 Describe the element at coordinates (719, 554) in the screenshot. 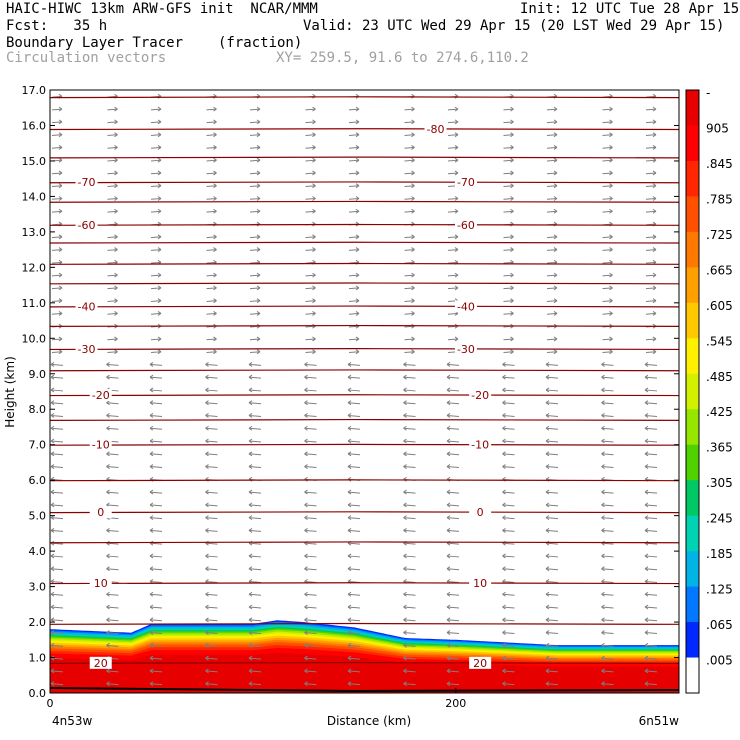

I see `colorbar-label: .185` at that location.